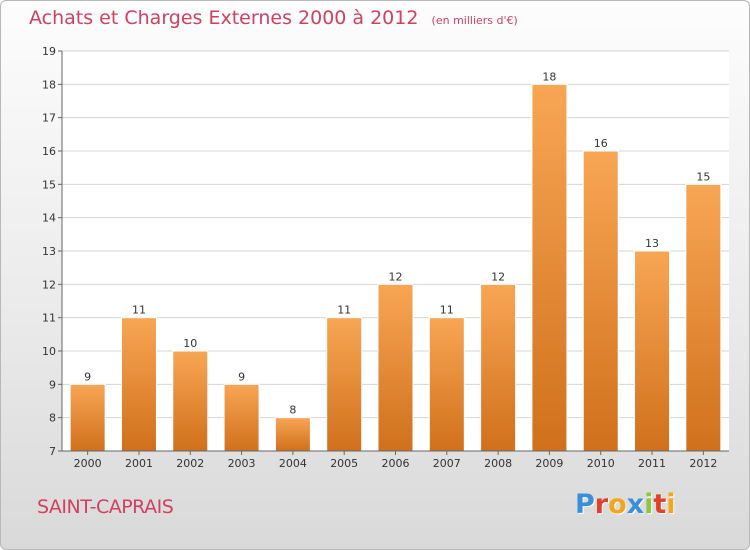 The image size is (750, 550). I want to click on x-tick-label: 2012, so click(703, 463).